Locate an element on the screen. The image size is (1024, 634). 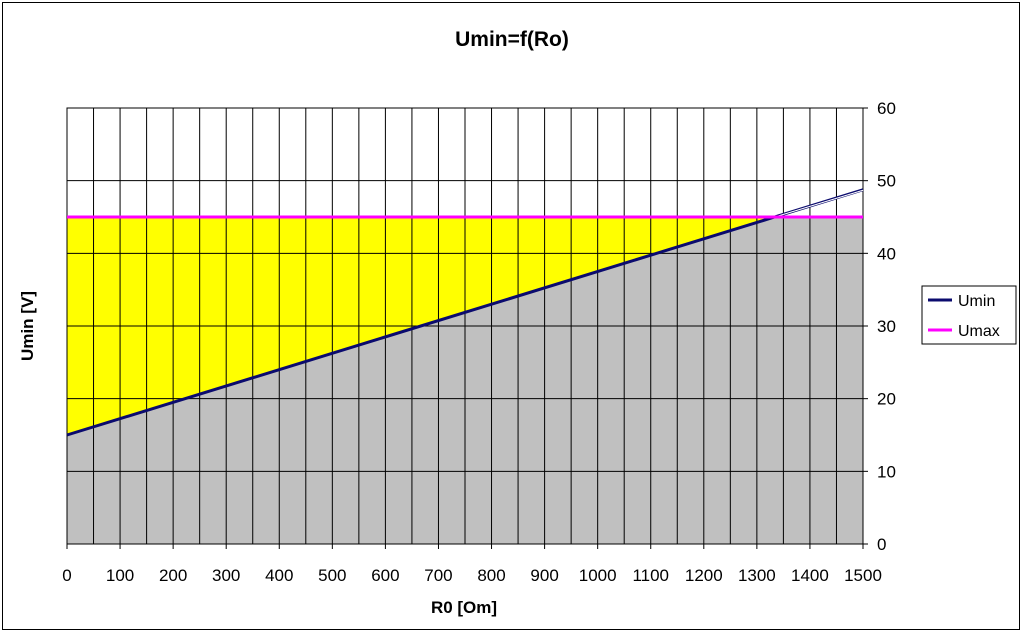
x-tick-label: 0 is located at coordinates (66, 575).